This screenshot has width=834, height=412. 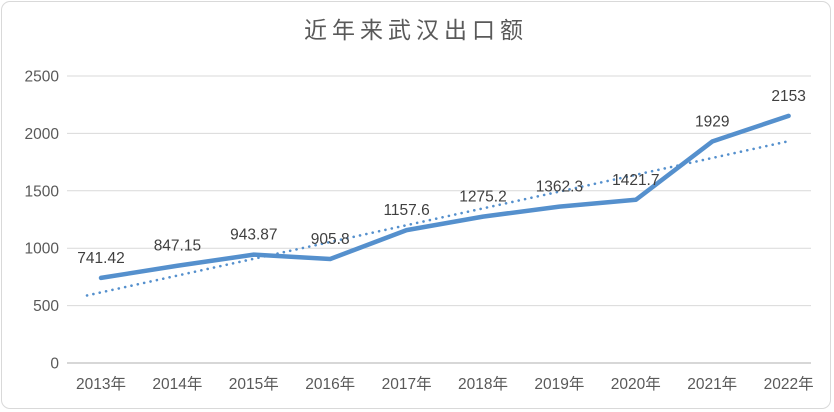 I want to click on data-label: 905.8, so click(x=330, y=239).